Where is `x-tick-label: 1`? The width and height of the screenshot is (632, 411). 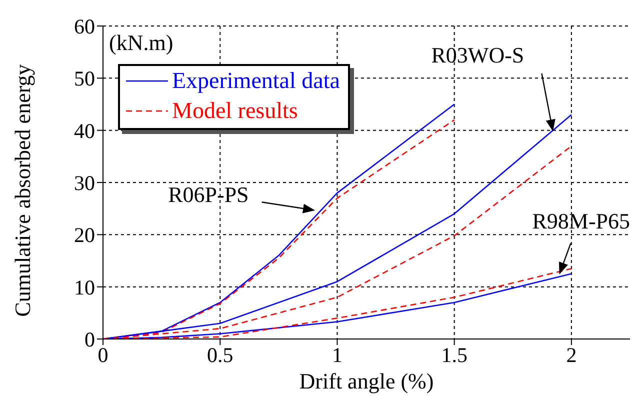 x-tick-label: 1 is located at coordinates (337, 354).